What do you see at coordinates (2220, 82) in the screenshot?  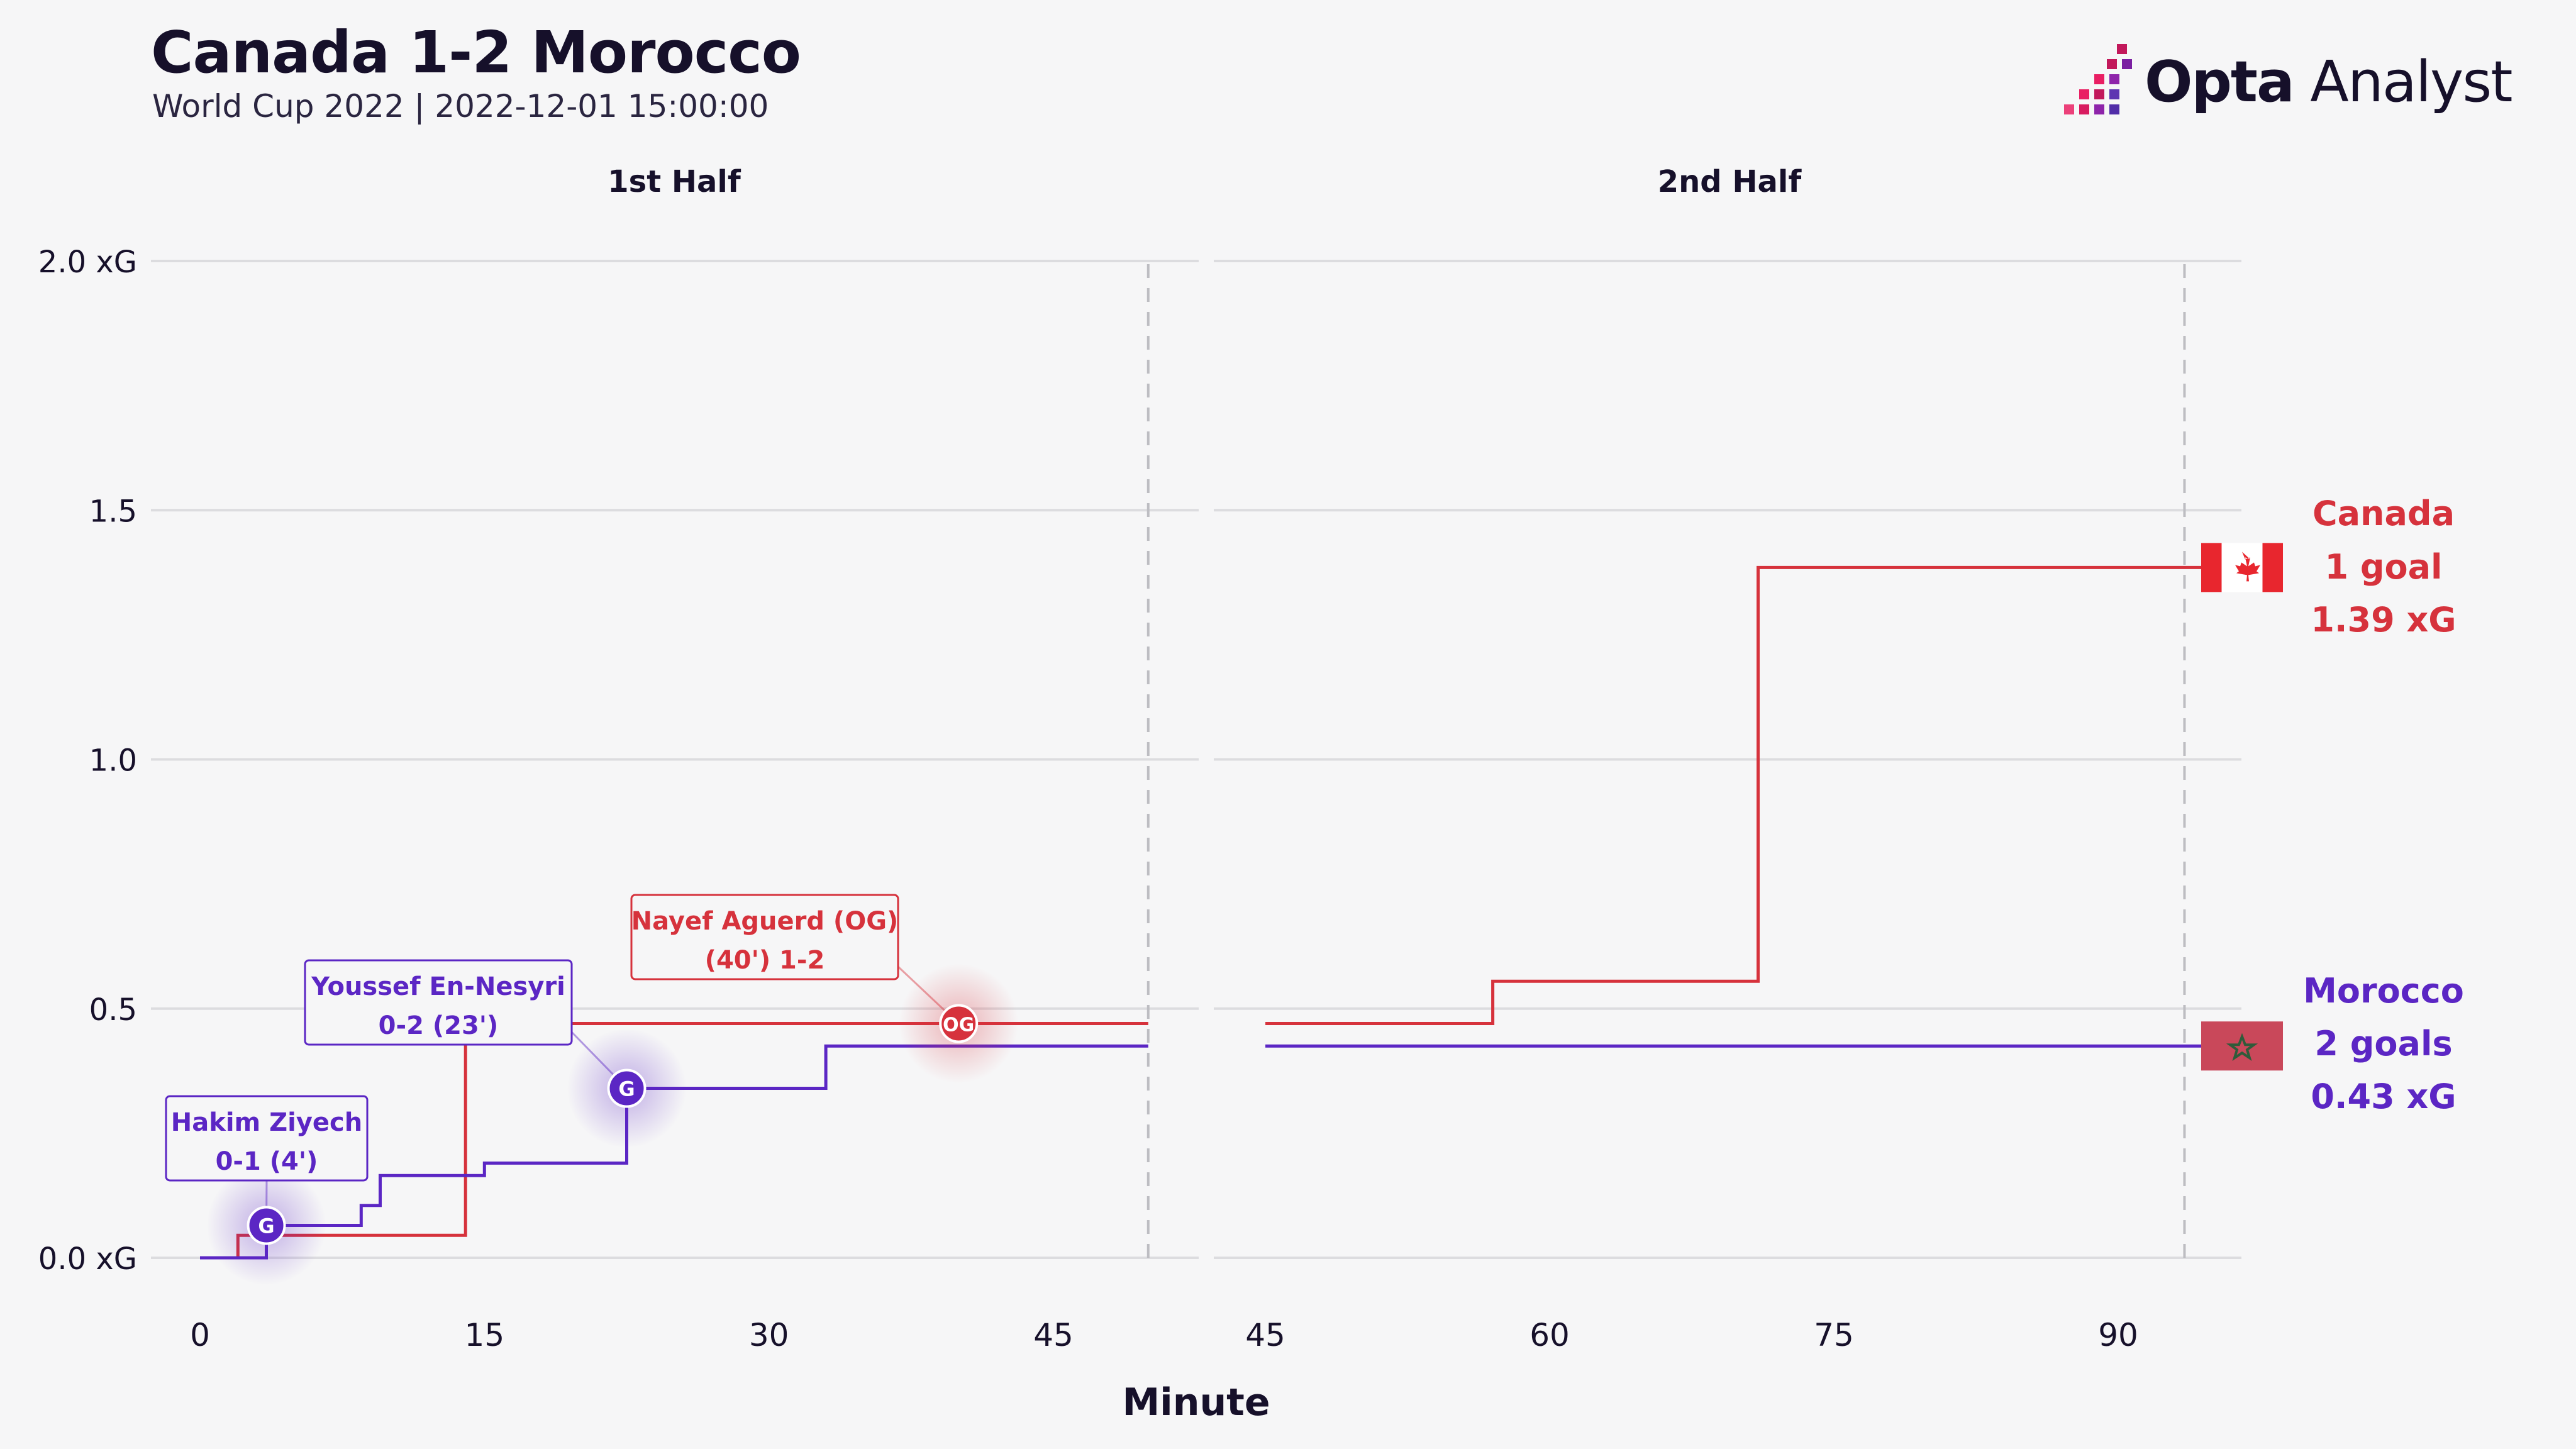 I see `brand-name-bold: Opta` at bounding box center [2220, 82].